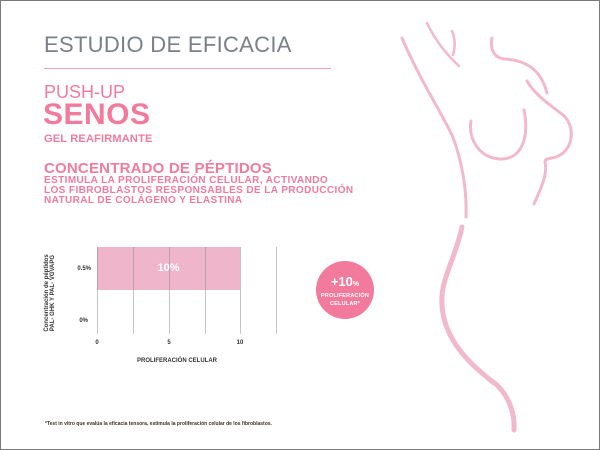  I want to click on x-axis-label: PROLIFERACIÓN CELULAR, so click(177, 361).